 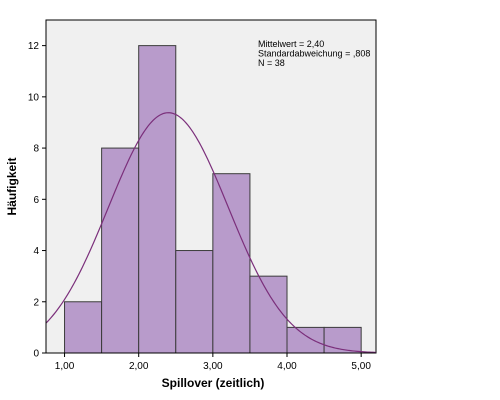 I want to click on y-tick-label: 4, so click(x=36, y=251).